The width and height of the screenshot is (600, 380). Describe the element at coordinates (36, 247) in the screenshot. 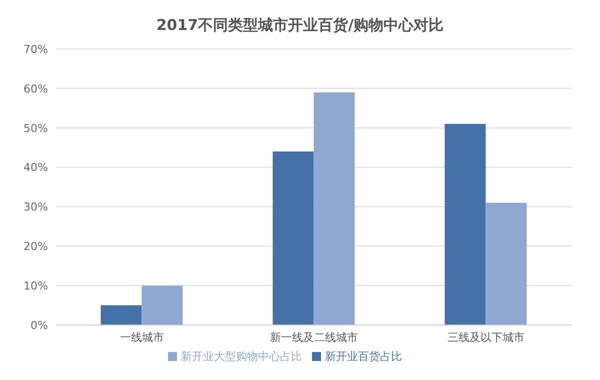

I see `y-tick-label: 20%` at that location.